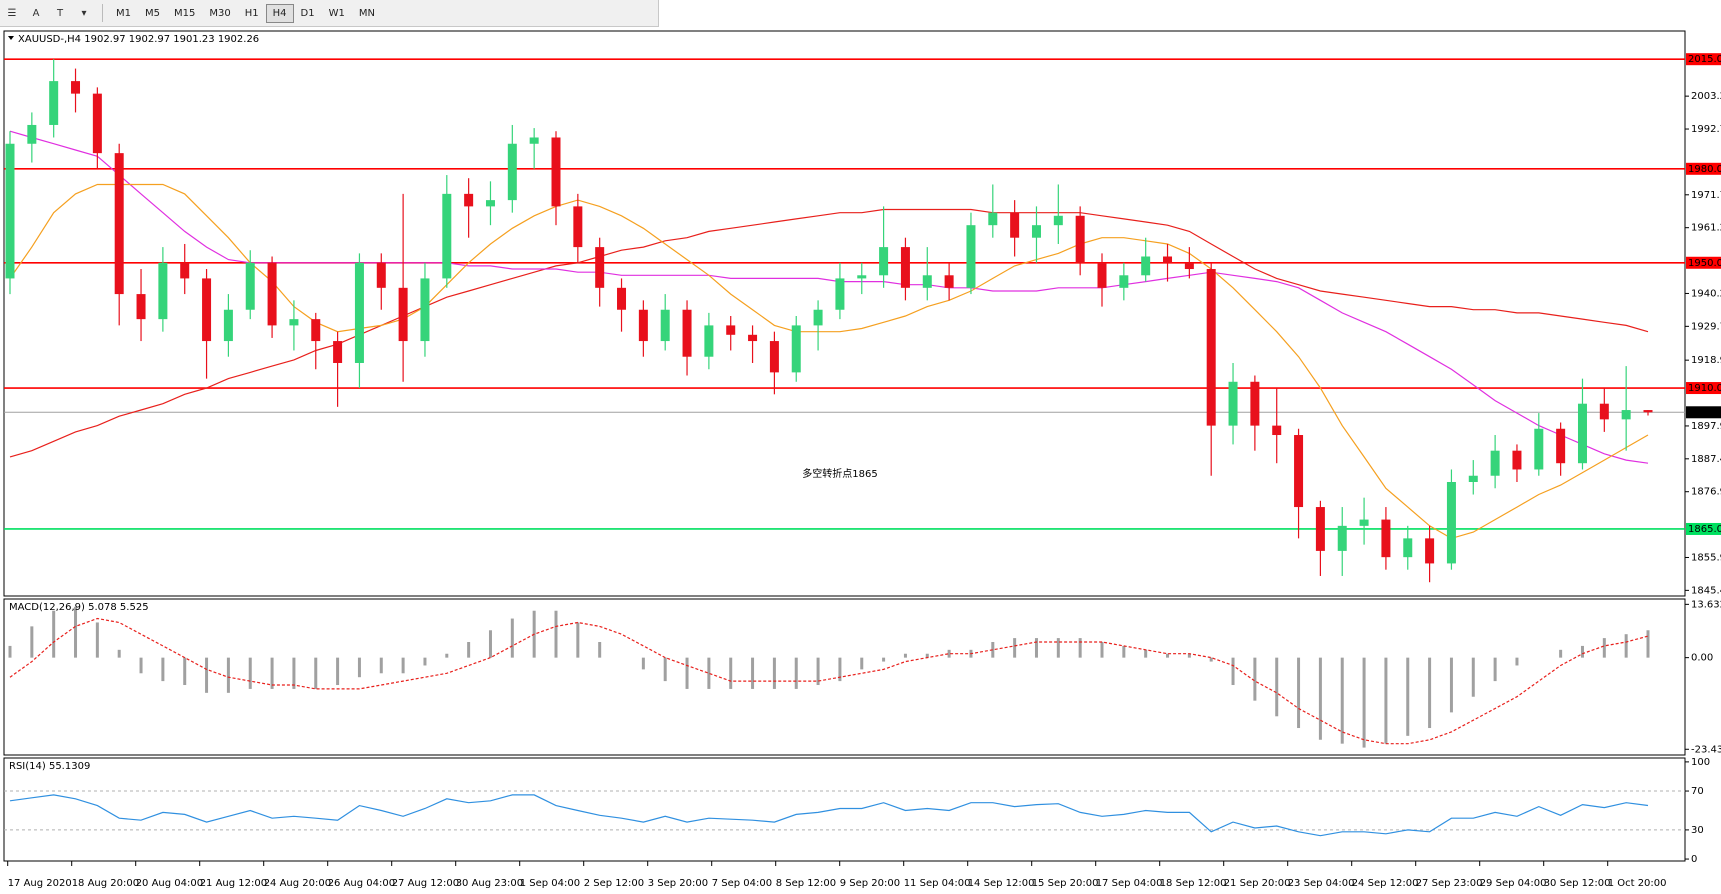 The height and width of the screenshot is (894, 1721). I want to click on title-marker, so click(11, 38).